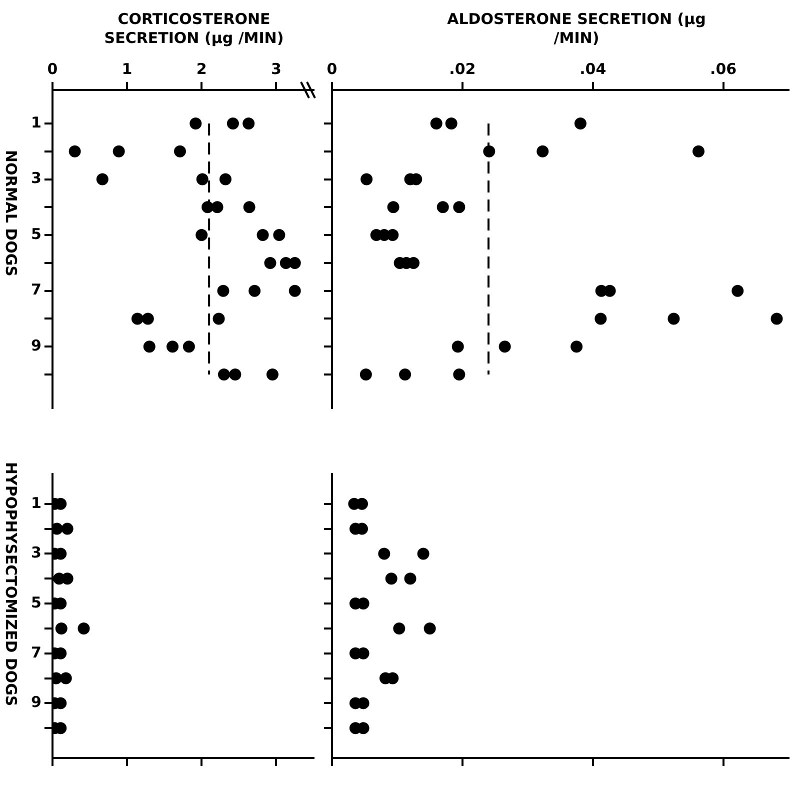 This screenshot has width=795, height=792. What do you see at coordinates (576, 29) in the screenshot?
I see `x-axis-title: ALDOSTERONE SECRETION (μg /MIN)` at bounding box center [576, 29].